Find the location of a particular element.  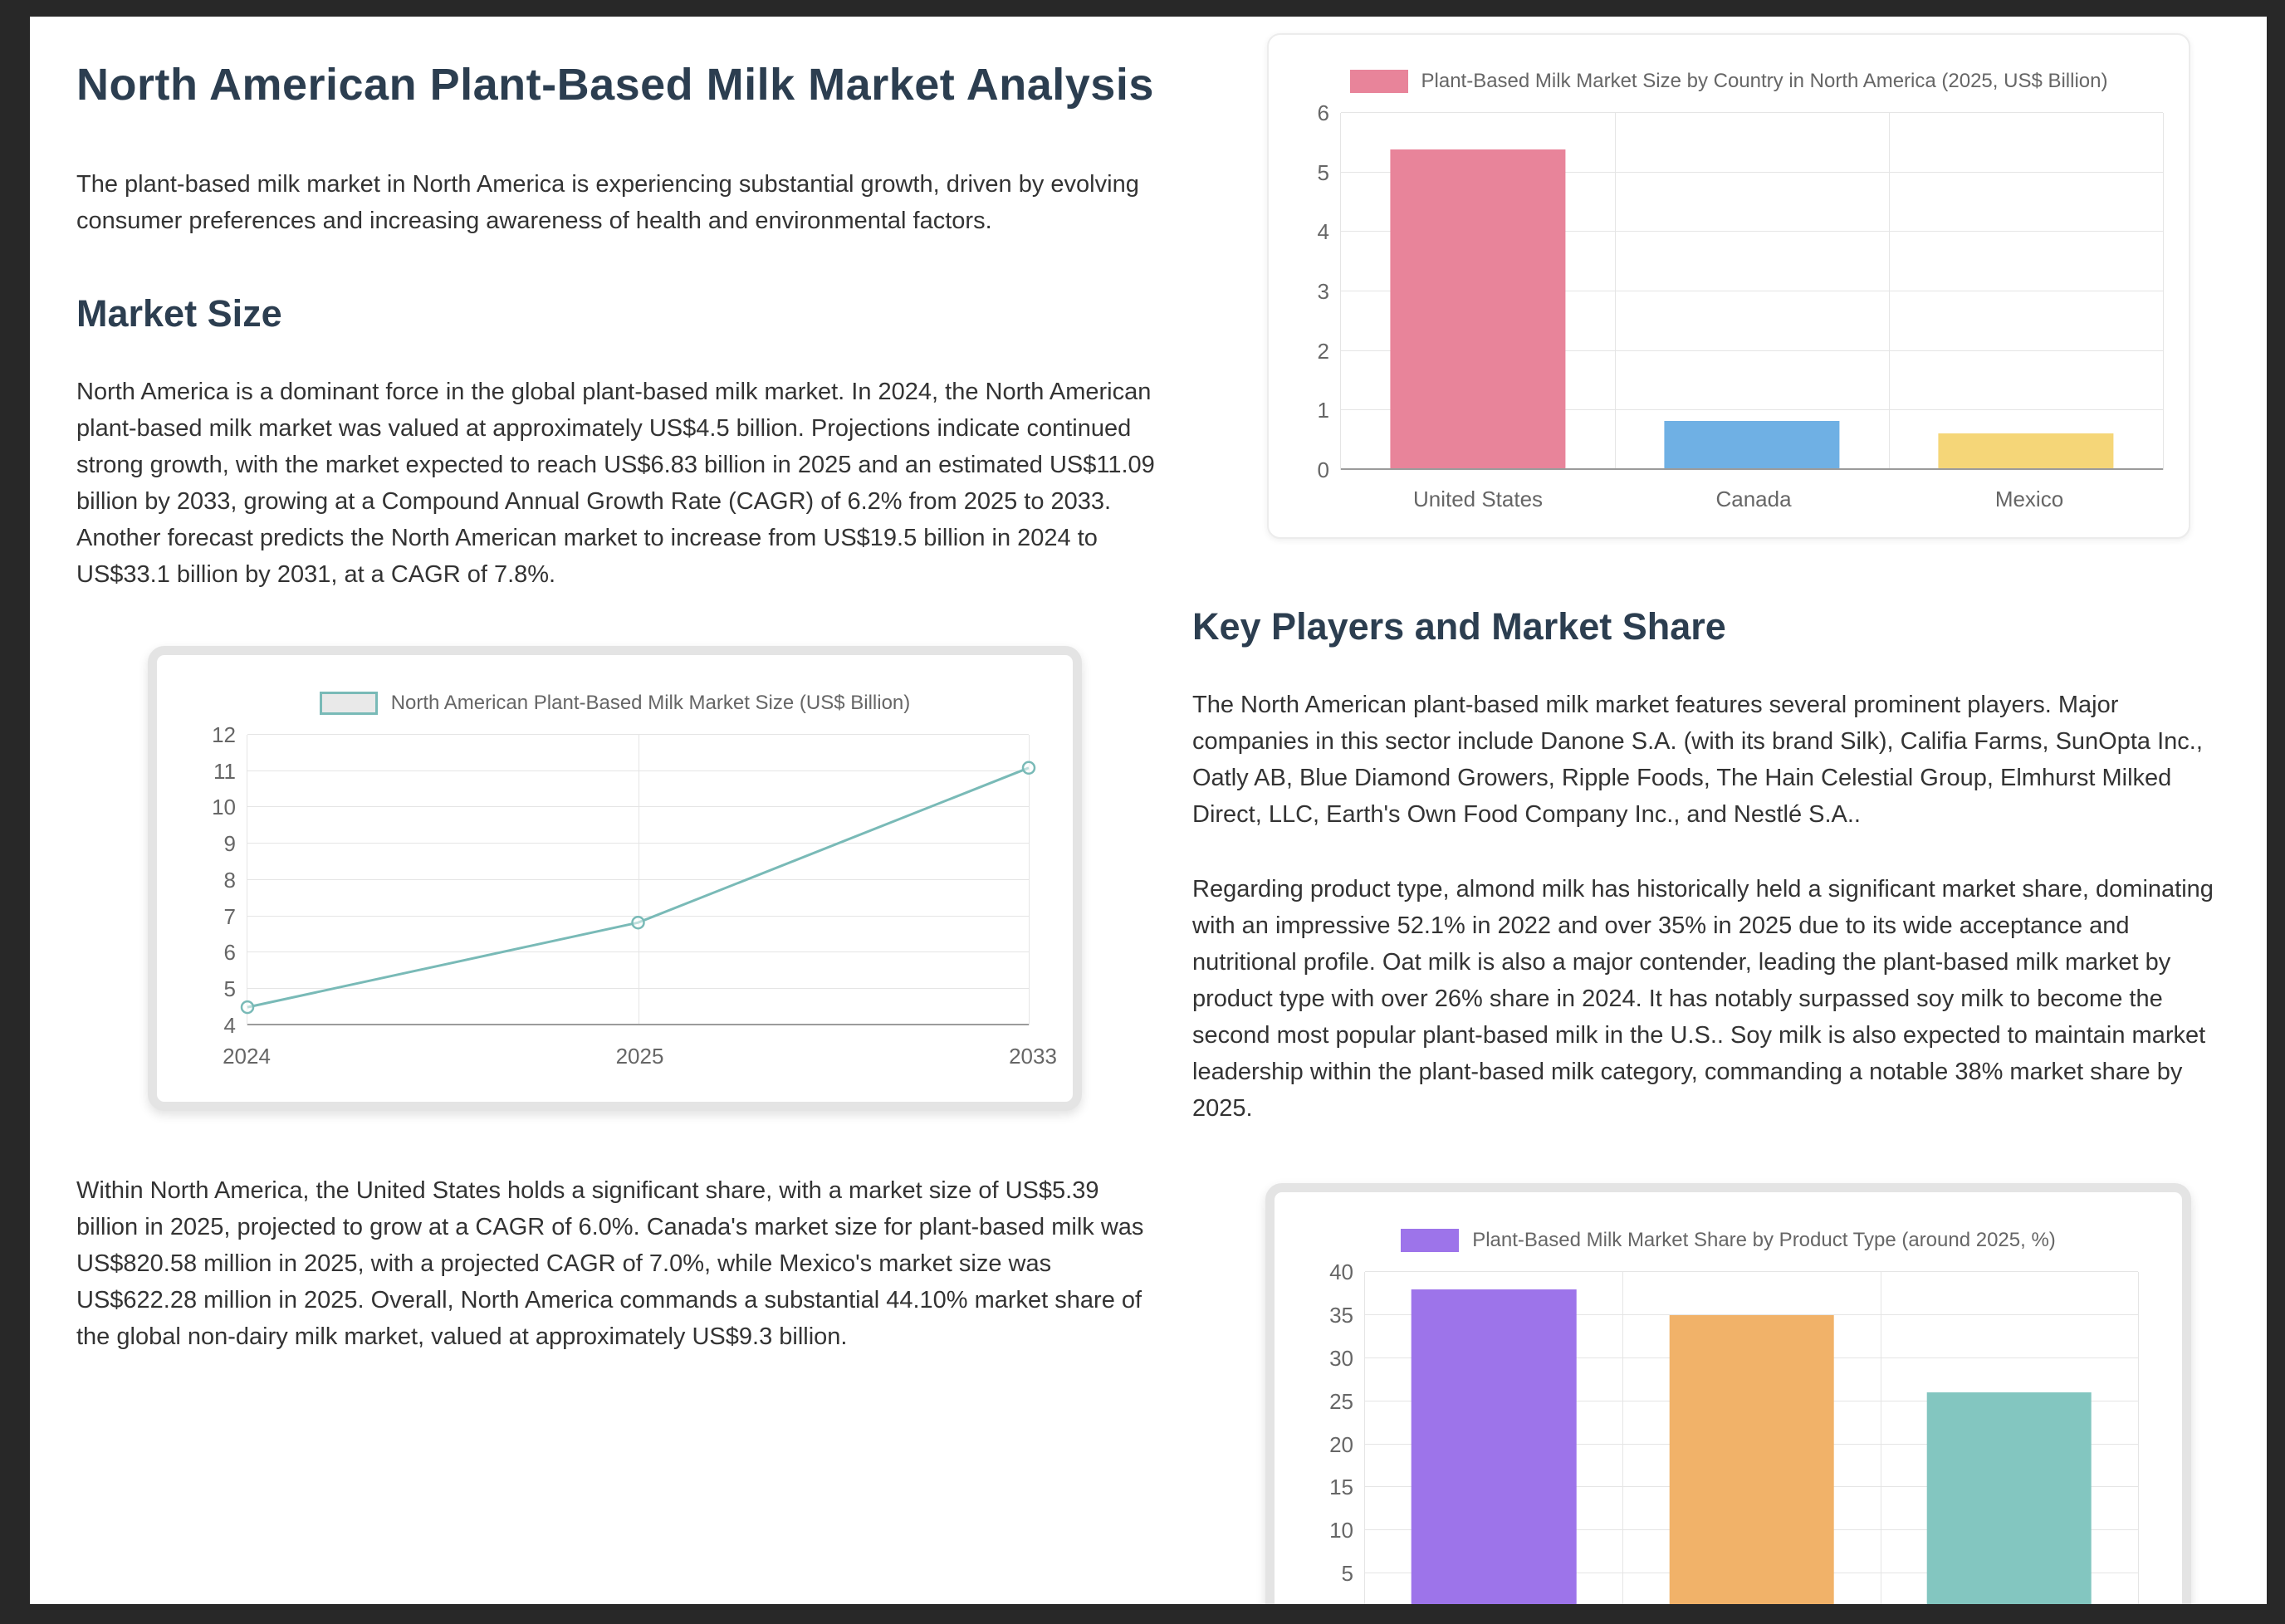

section-heading-market-size: Market Size is located at coordinates (179, 313).